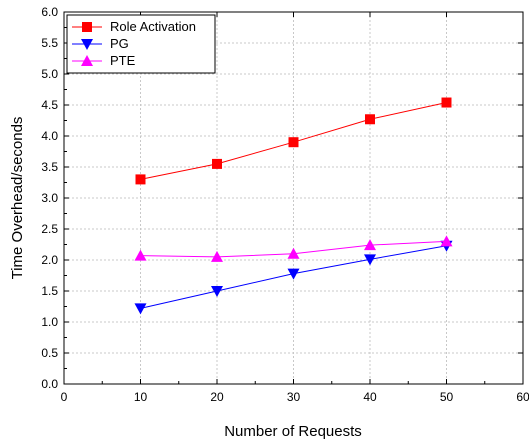 Image resolution: width=529 pixels, height=444 pixels. I want to click on y-tick-label: 3.0, so click(49, 198).